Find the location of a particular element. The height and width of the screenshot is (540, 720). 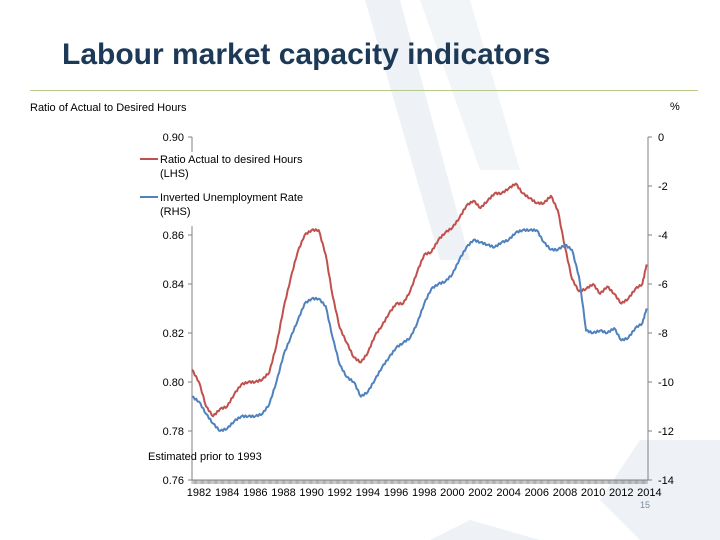

x-tick-label: 1982 is located at coordinates (199, 493).